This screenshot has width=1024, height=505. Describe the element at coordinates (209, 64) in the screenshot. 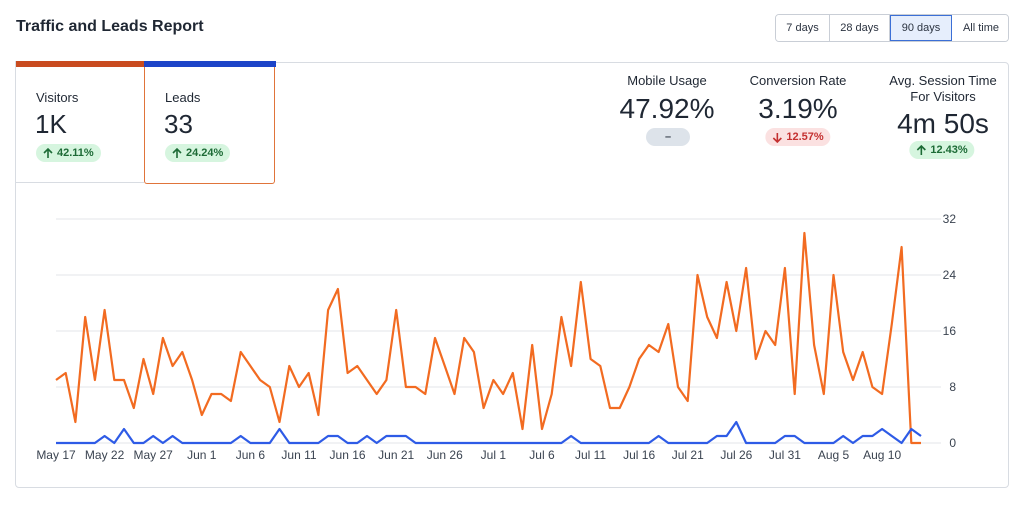

I see `tab-leads-accent-bar` at that location.